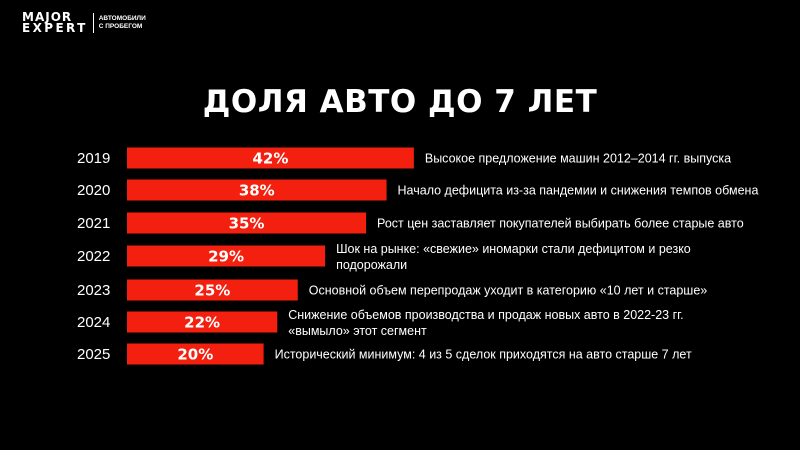 This screenshot has height=450, width=800. What do you see at coordinates (357, 331) in the screenshot?
I see `annotation: «вымыло» этот сегмент` at bounding box center [357, 331].